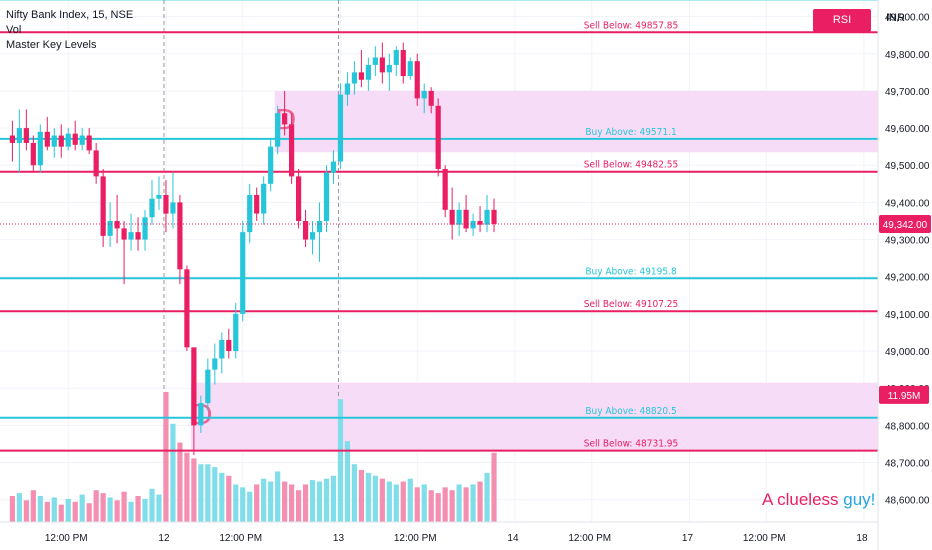 The image size is (932, 550). Describe the element at coordinates (907, 426) in the screenshot. I see `price-tick-label: 48,800.00` at that location.